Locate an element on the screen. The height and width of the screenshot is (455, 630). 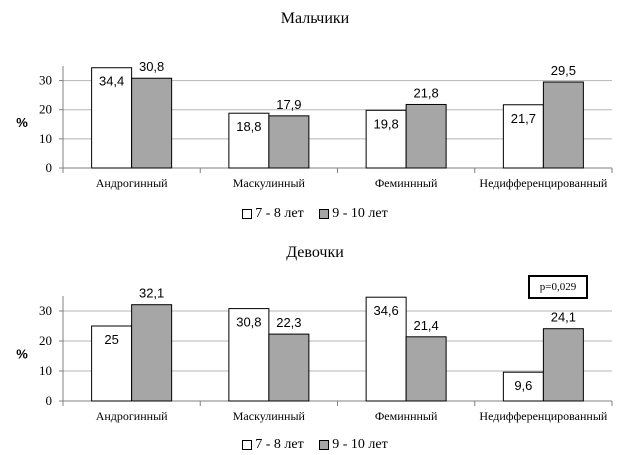
data-label: 29,5 is located at coordinates (563, 70).